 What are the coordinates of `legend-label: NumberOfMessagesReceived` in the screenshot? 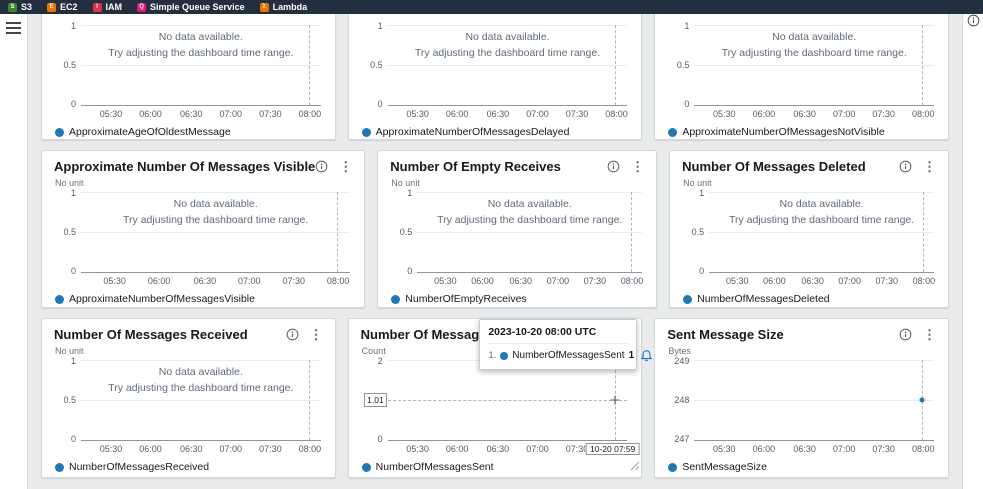 It's located at (139, 467).